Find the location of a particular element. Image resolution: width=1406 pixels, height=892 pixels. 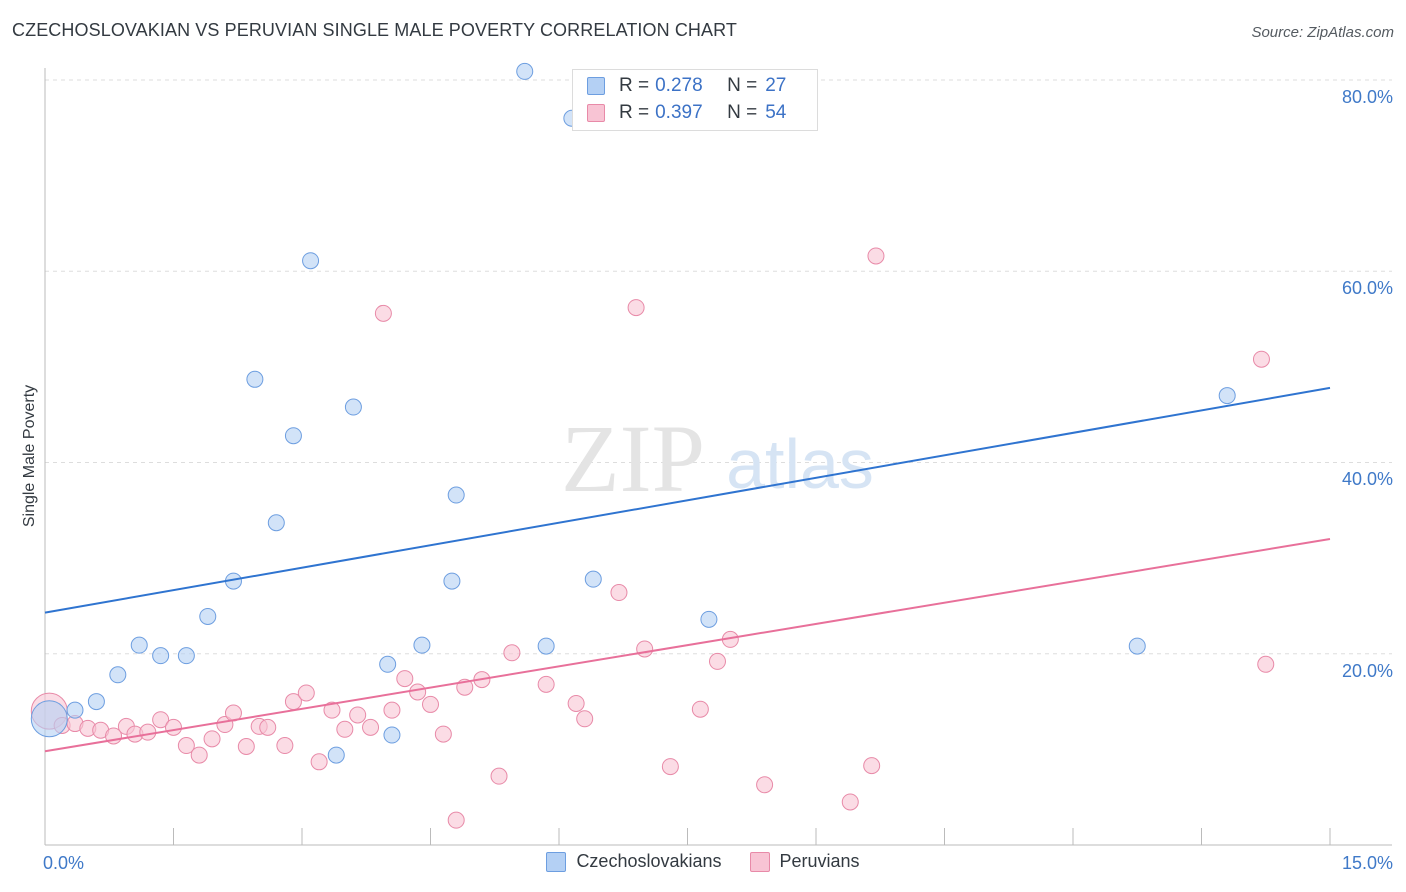

legend-item-czechoslovakians: Czechoslovakians is located at coordinates (634, 861).